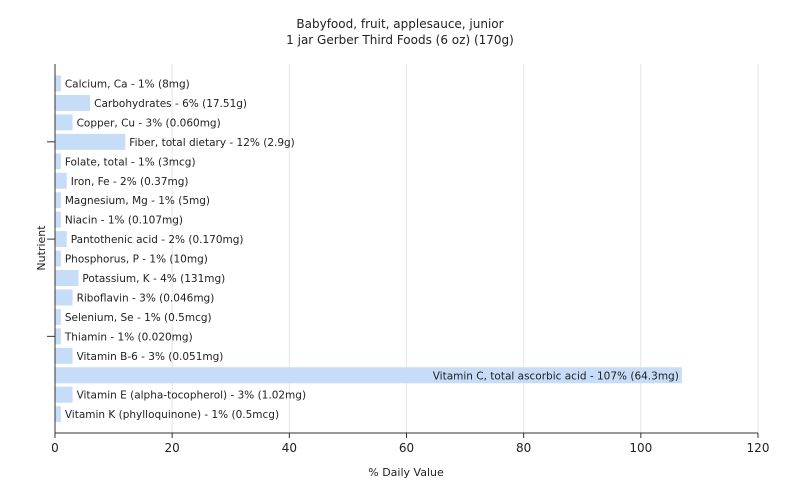 This screenshot has height=504, width=800. What do you see at coordinates (127, 85) in the screenshot?
I see `bar-label: Calcium, Ca - 1% (8mg)` at bounding box center [127, 85].